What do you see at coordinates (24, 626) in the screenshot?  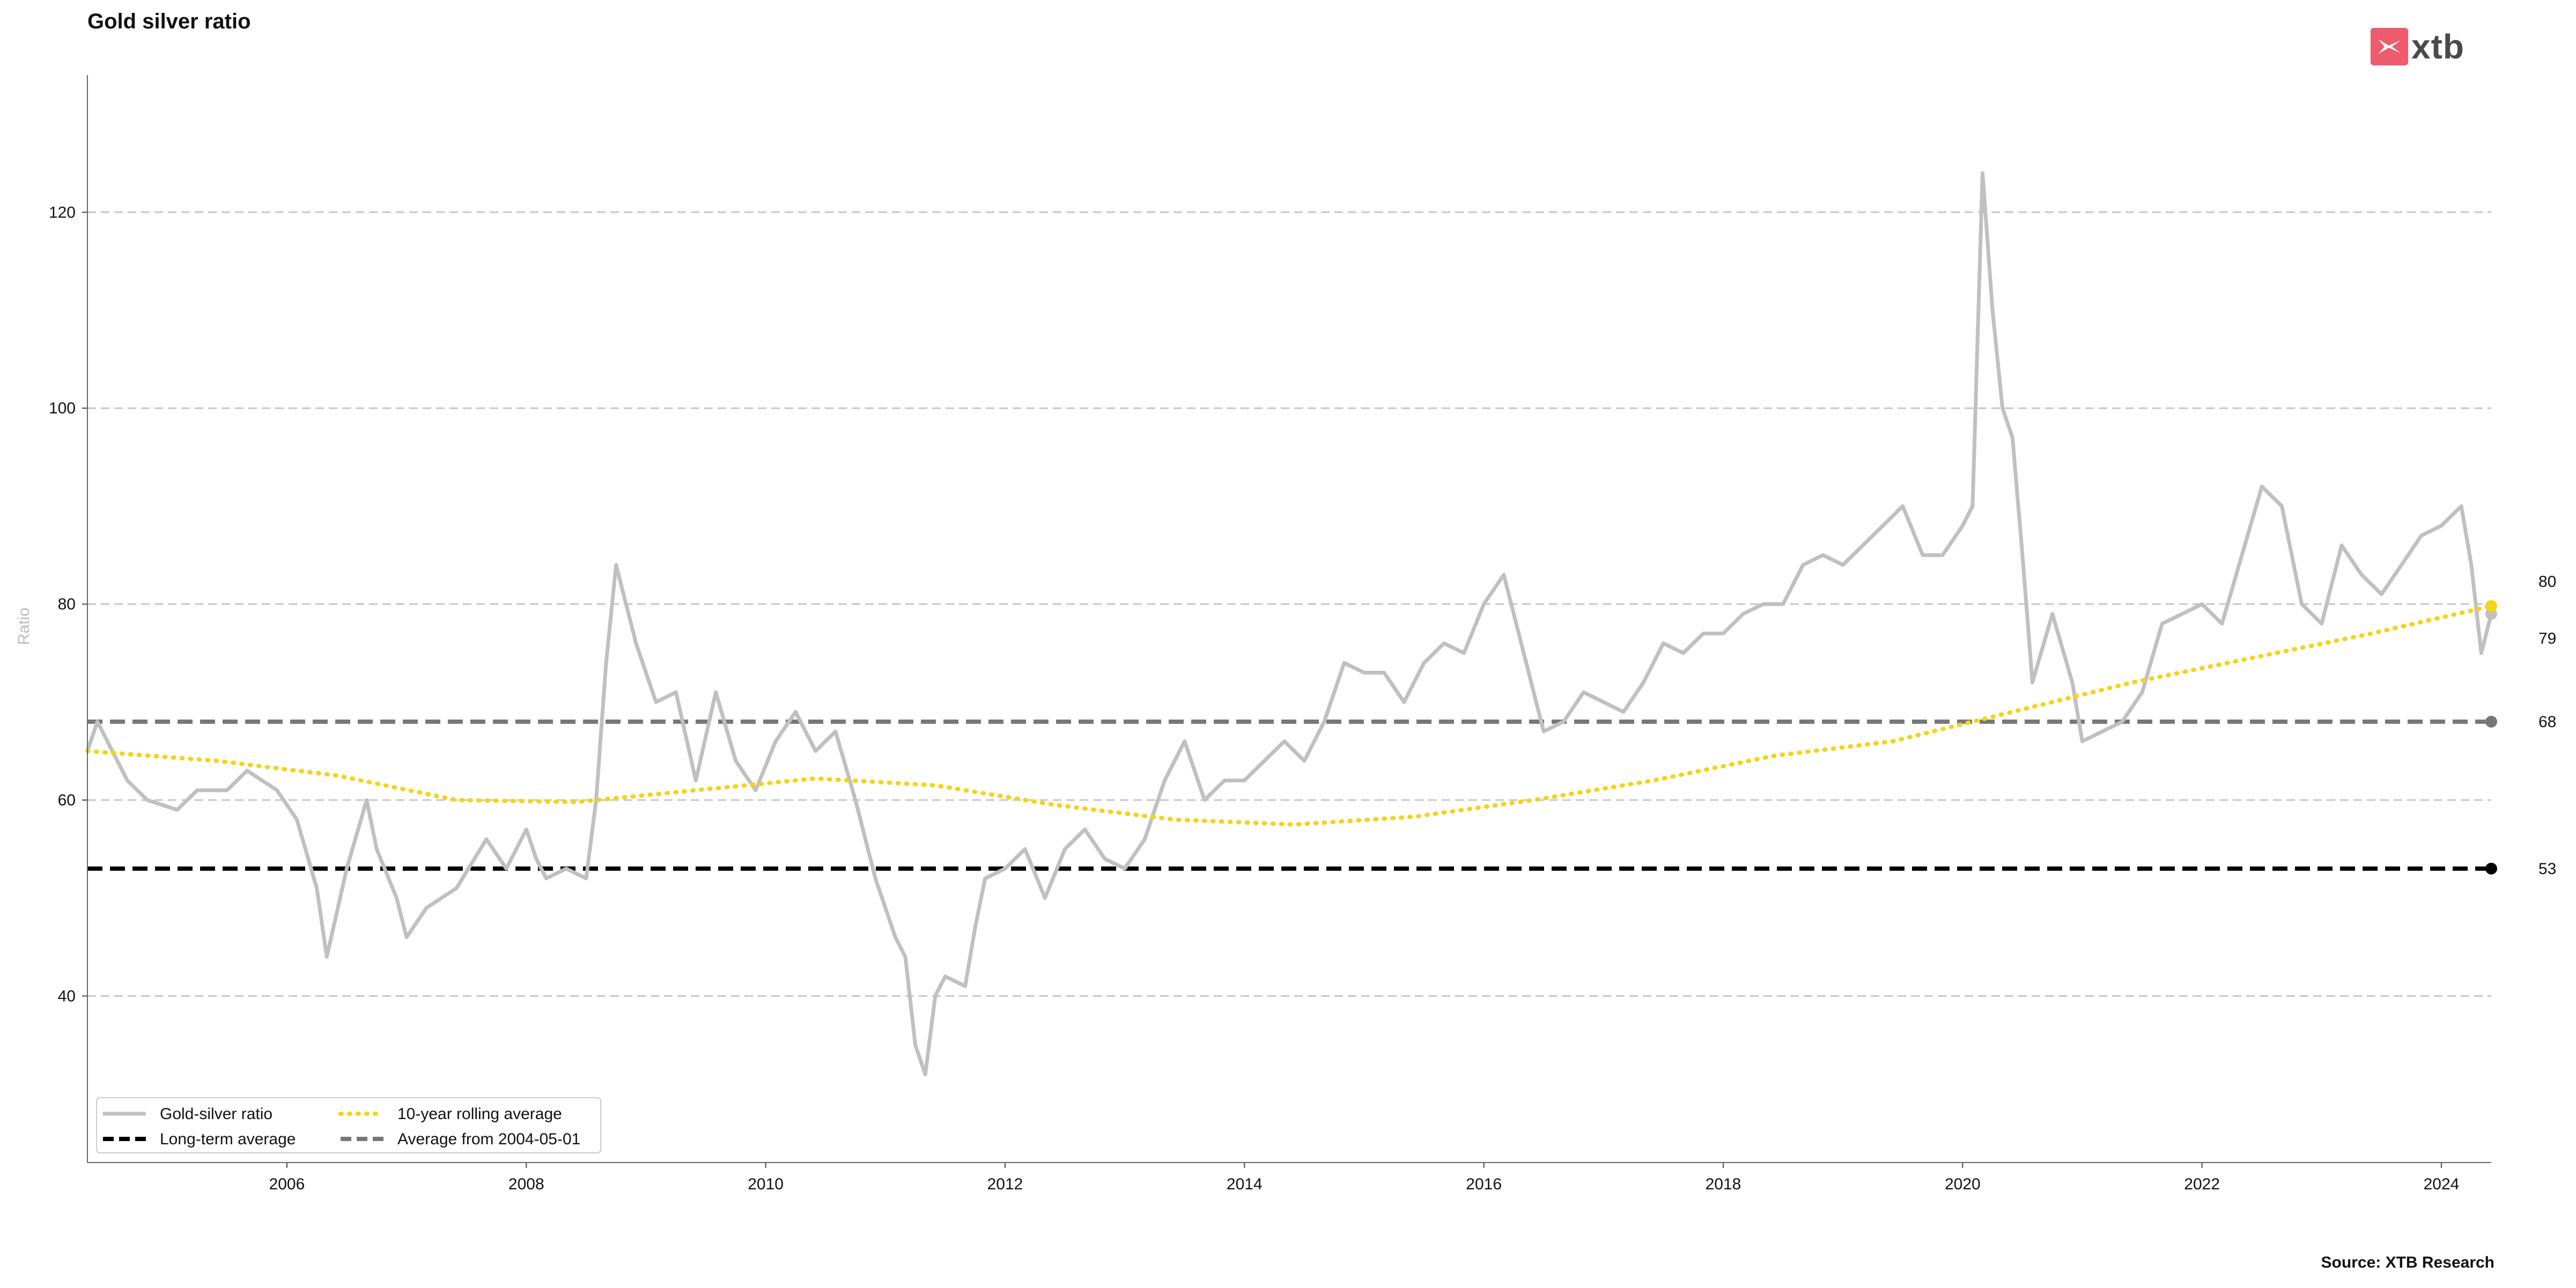 I see `y-axis-label: Ratio` at bounding box center [24, 626].